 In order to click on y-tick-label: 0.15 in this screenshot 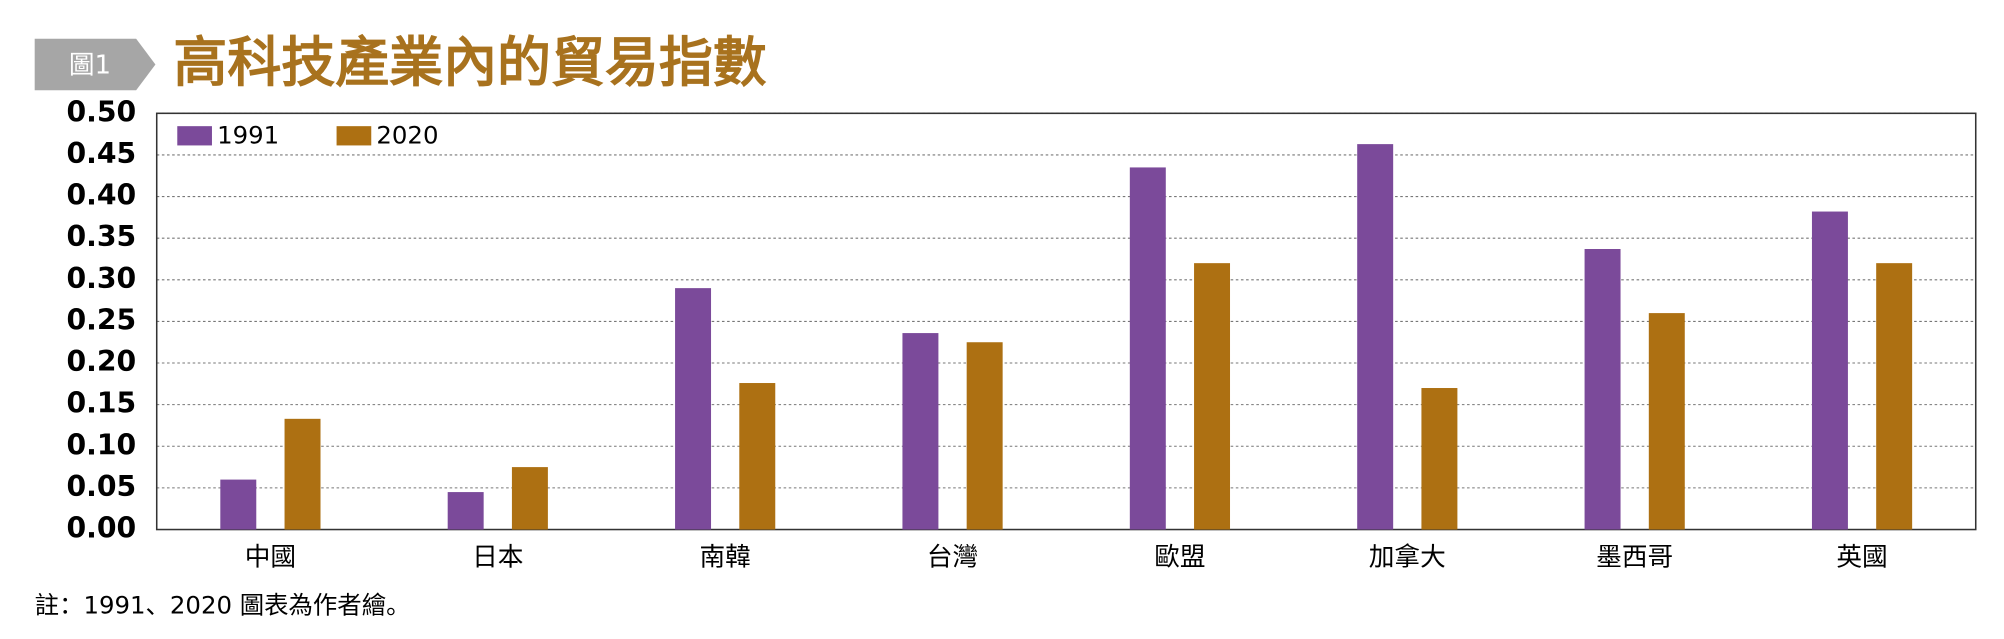, I will do `click(101, 403)`.